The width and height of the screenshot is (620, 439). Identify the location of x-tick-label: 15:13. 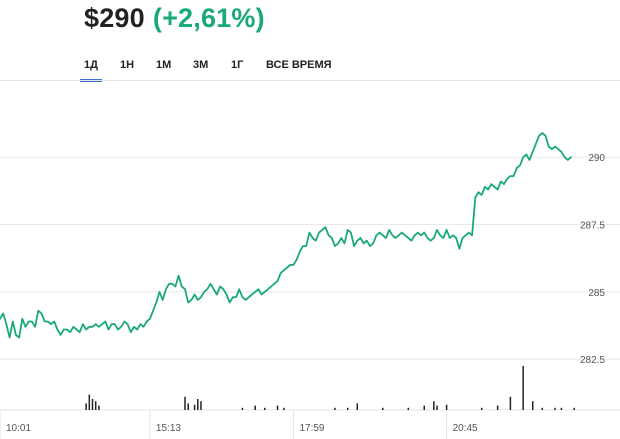
(168, 428).